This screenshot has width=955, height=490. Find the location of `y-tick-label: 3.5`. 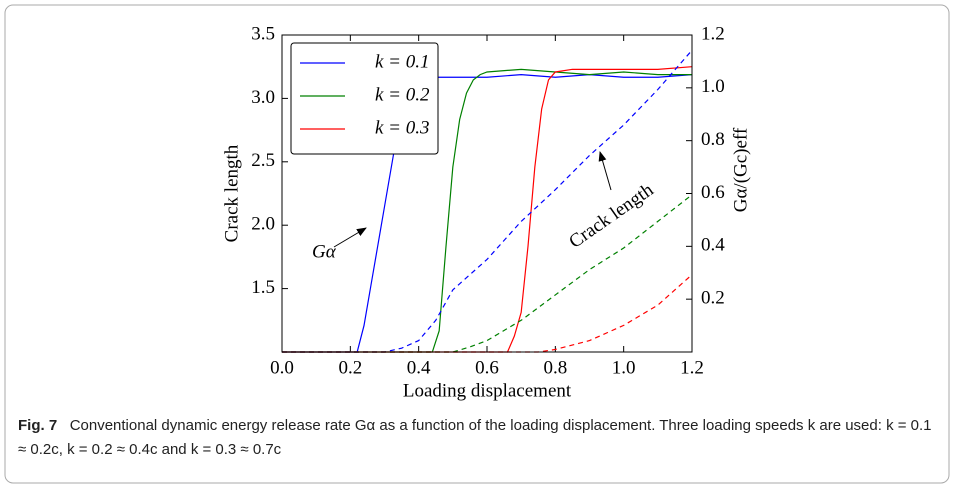

y-tick-label: 3.5 is located at coordinates (263, 33).